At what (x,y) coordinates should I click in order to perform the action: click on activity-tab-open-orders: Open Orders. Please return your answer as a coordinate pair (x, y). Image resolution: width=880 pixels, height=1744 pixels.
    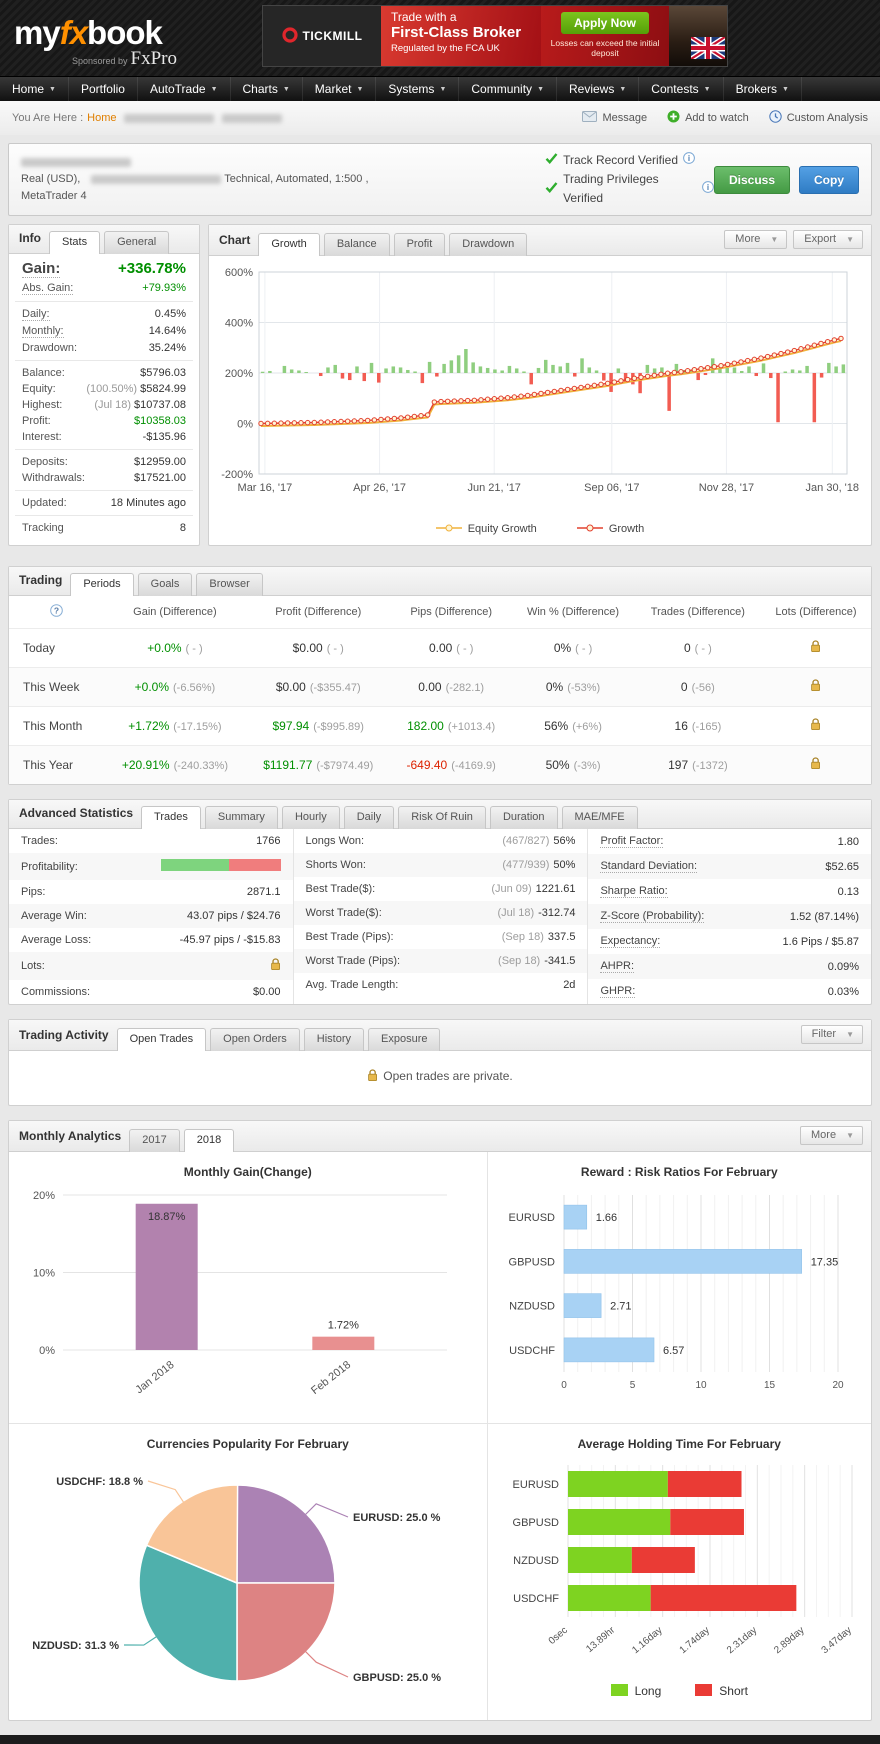
    Looking at the image, I should click on (255, 1039).